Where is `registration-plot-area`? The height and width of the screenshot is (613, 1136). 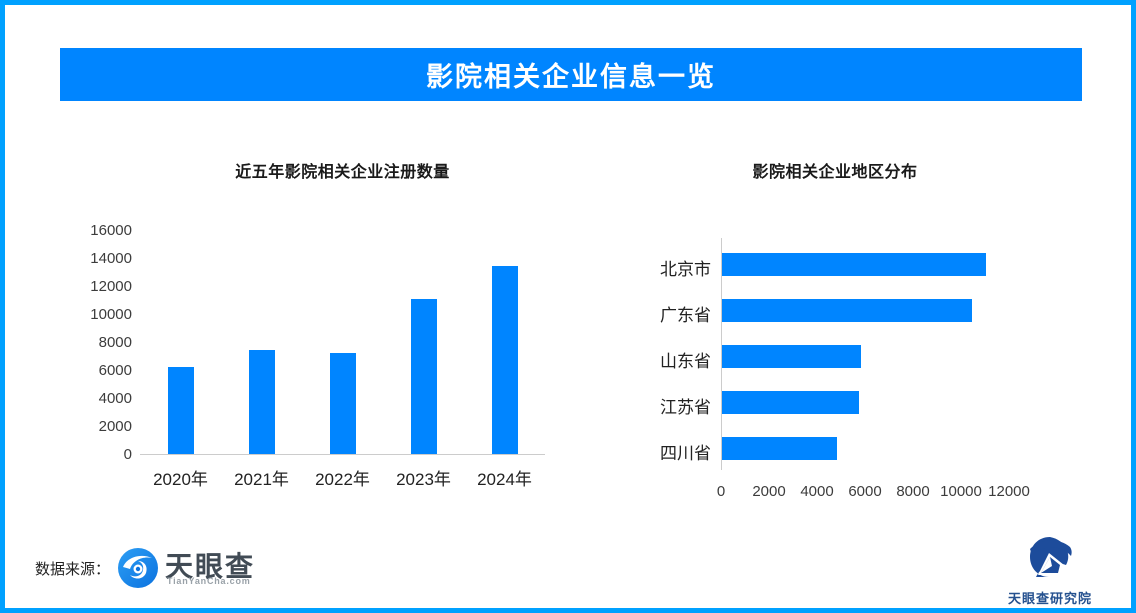
registration-plot-area is located at coordinates (342, 343).